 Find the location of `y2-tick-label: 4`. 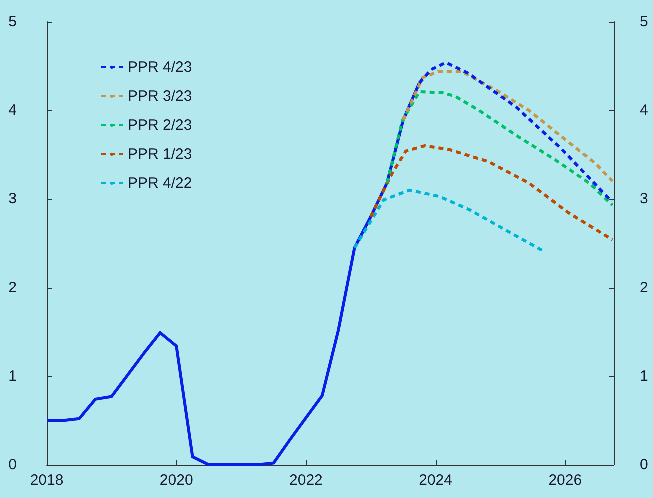

y2-tick-label: 4 is located at coordinates (644, 111).